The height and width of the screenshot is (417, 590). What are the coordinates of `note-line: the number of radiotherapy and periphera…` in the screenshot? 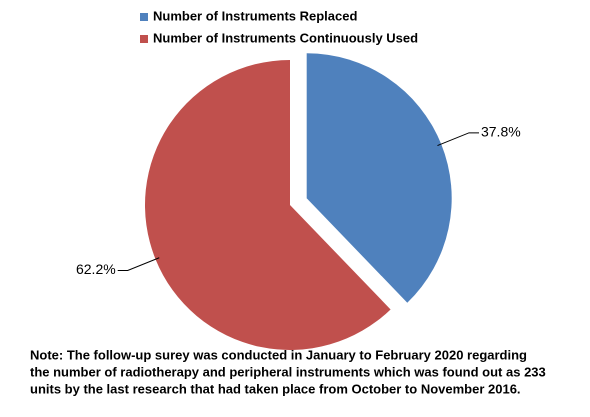 It's located at (288, 371).